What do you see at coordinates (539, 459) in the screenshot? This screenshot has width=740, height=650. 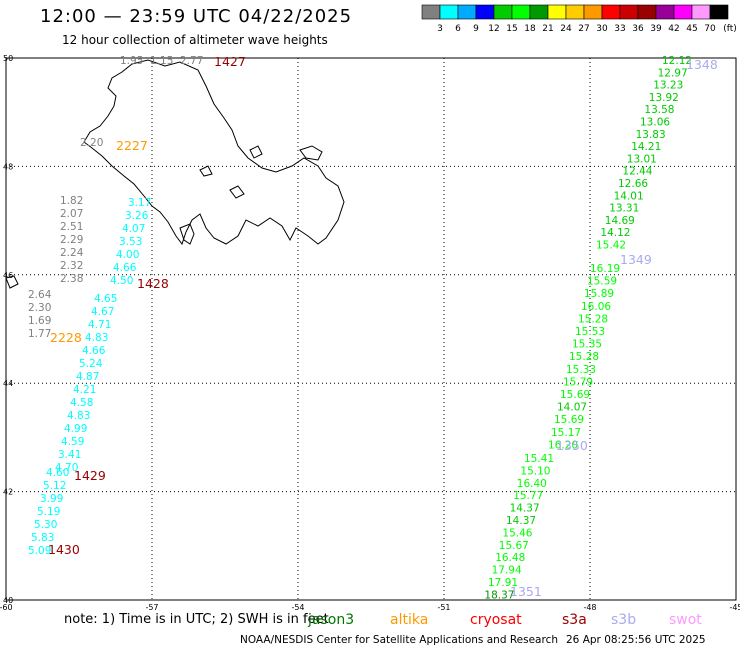 I see `wave-height-label: 15.41` at bounding box center [539, 459].